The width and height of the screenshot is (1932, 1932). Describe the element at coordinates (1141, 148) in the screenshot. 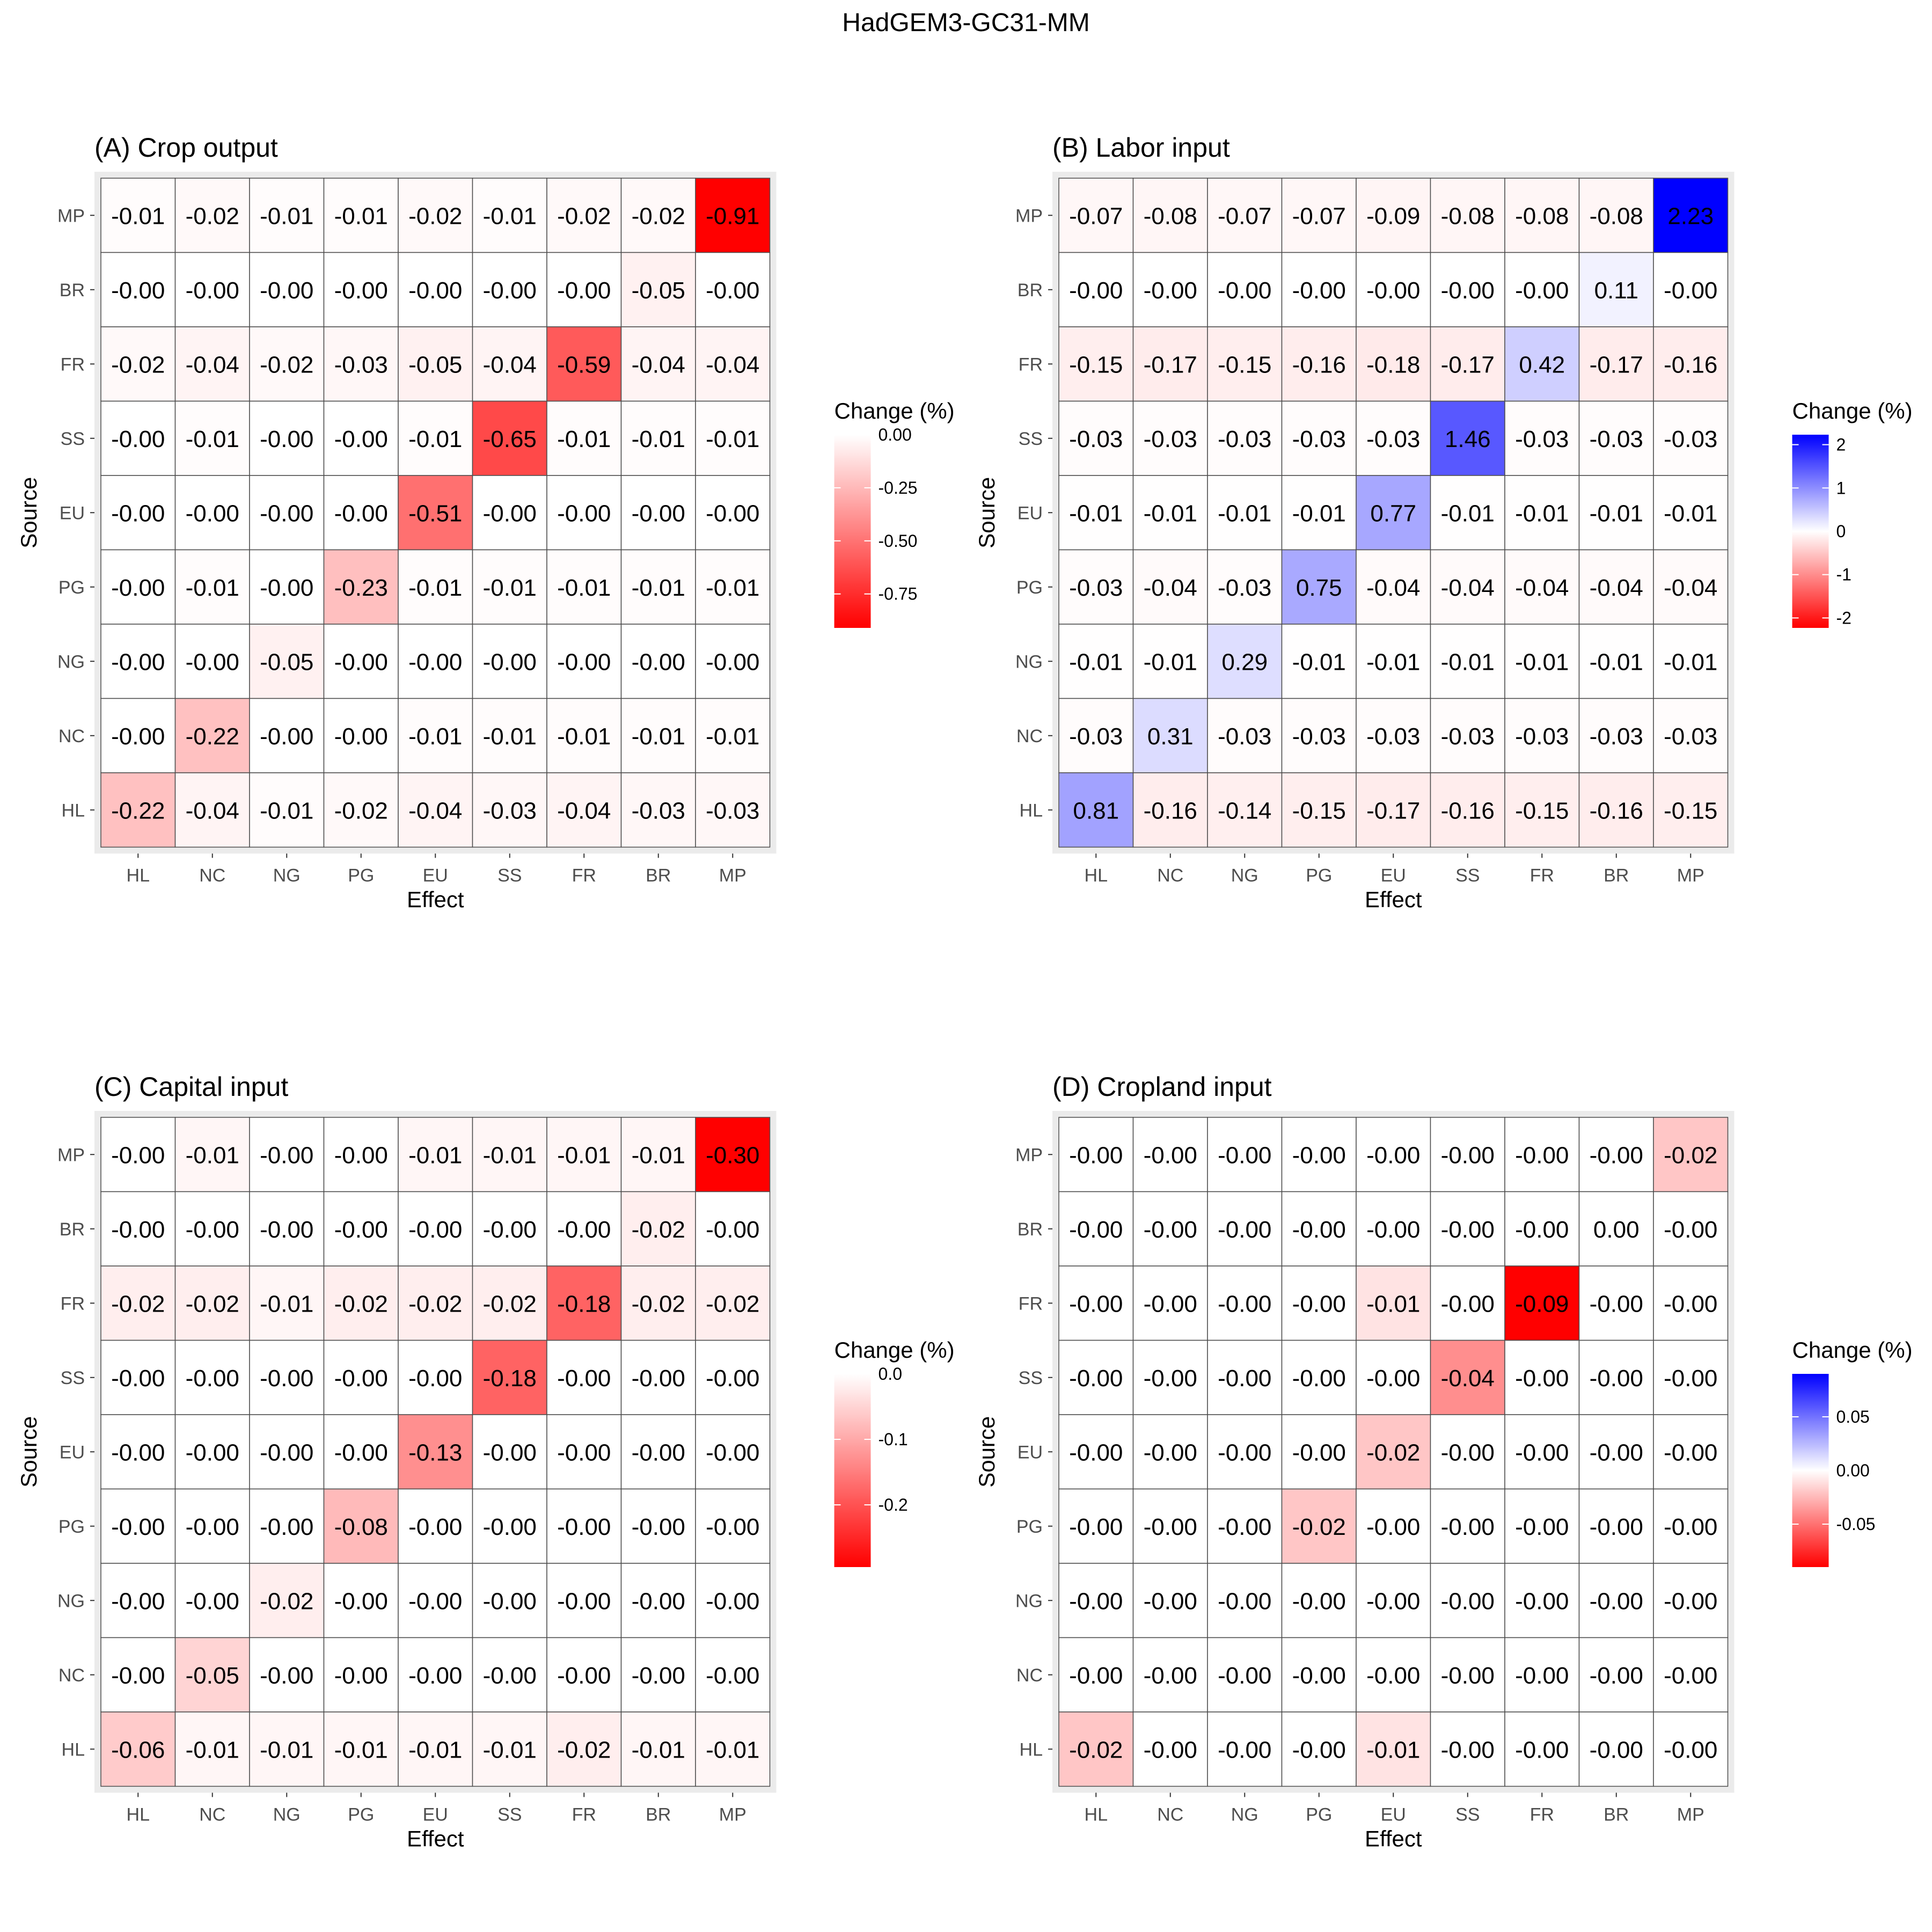

I see `panel-title: (B) Labor input` at that location.